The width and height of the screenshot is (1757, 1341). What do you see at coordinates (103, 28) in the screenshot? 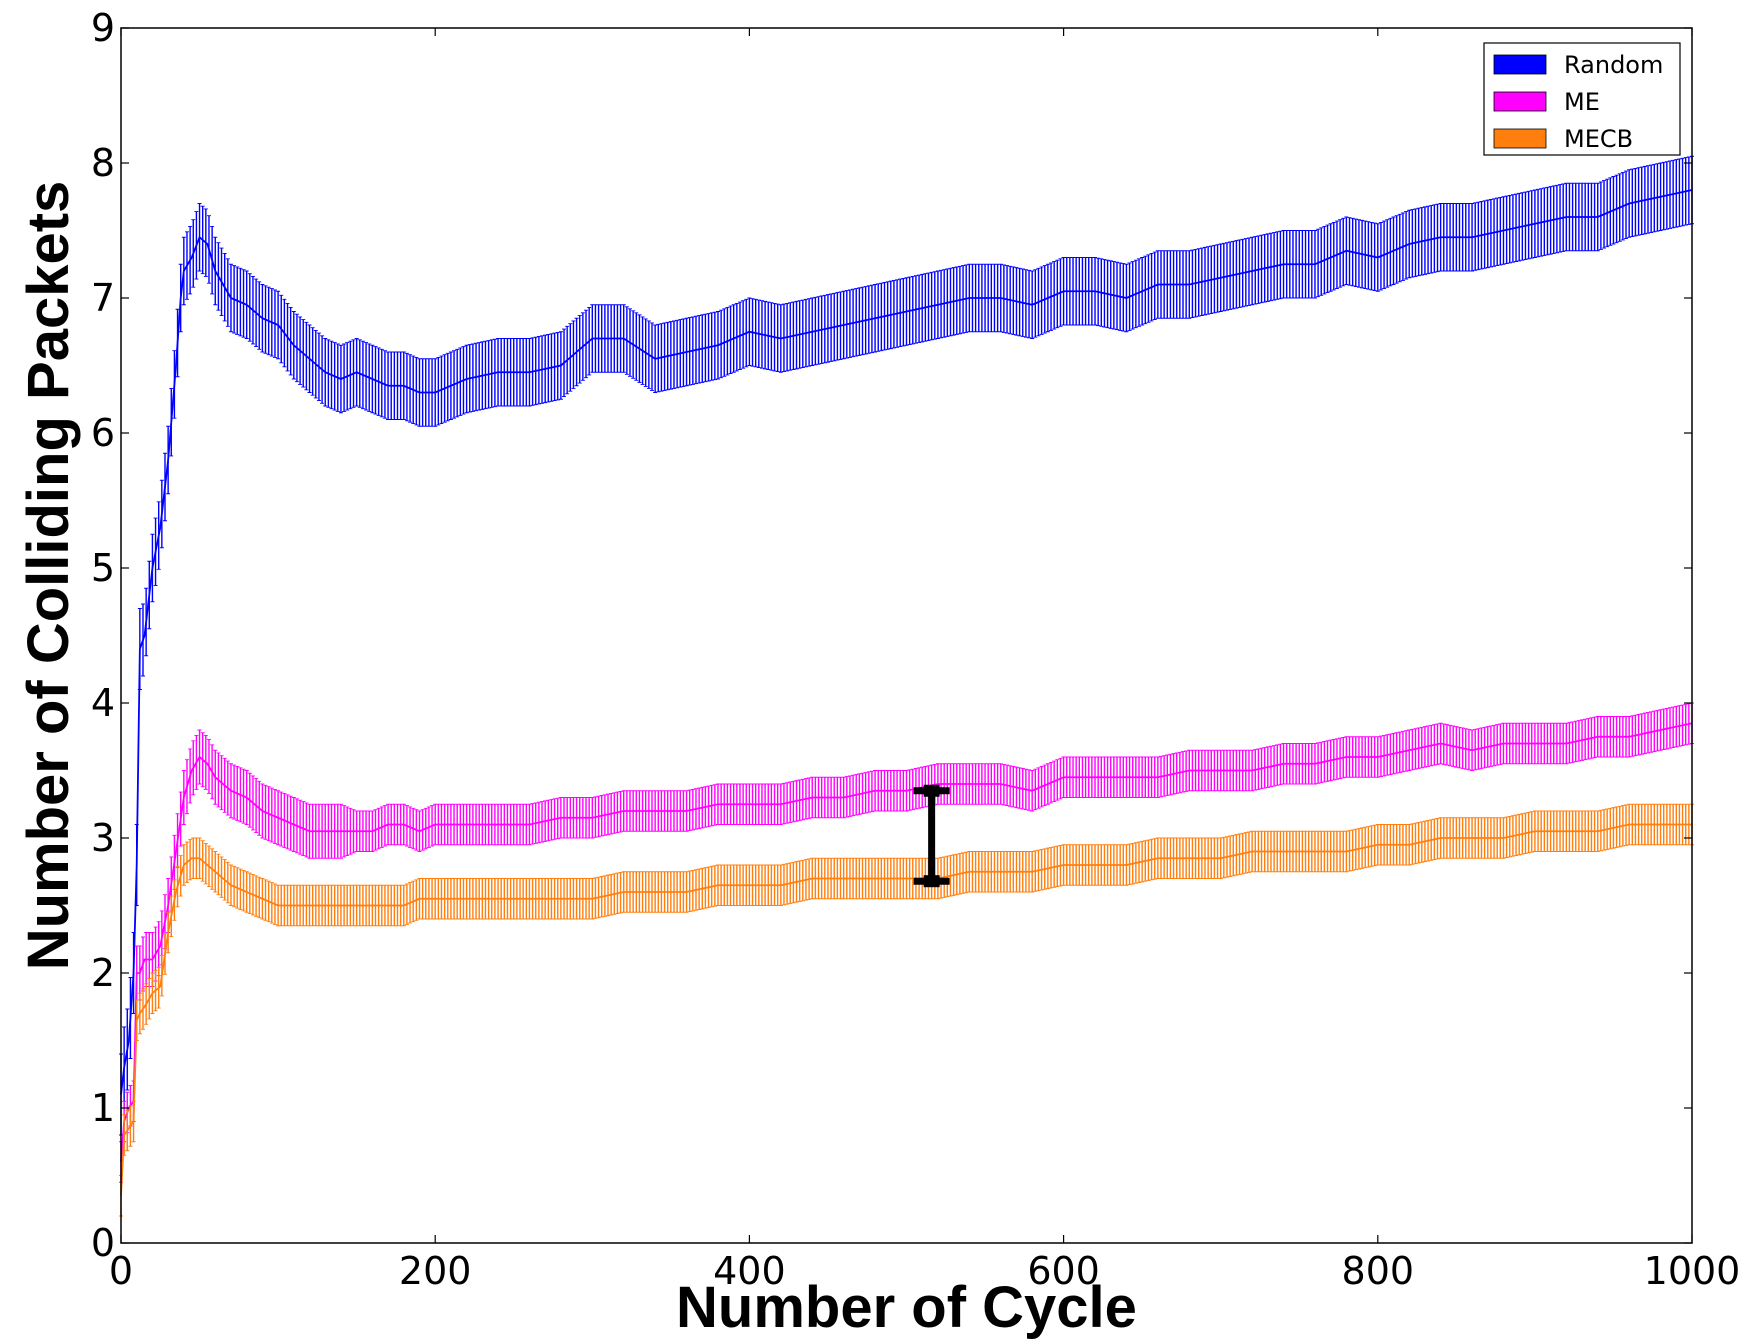
I see `y-tick-label: 9` at bounding box center [103, 28].